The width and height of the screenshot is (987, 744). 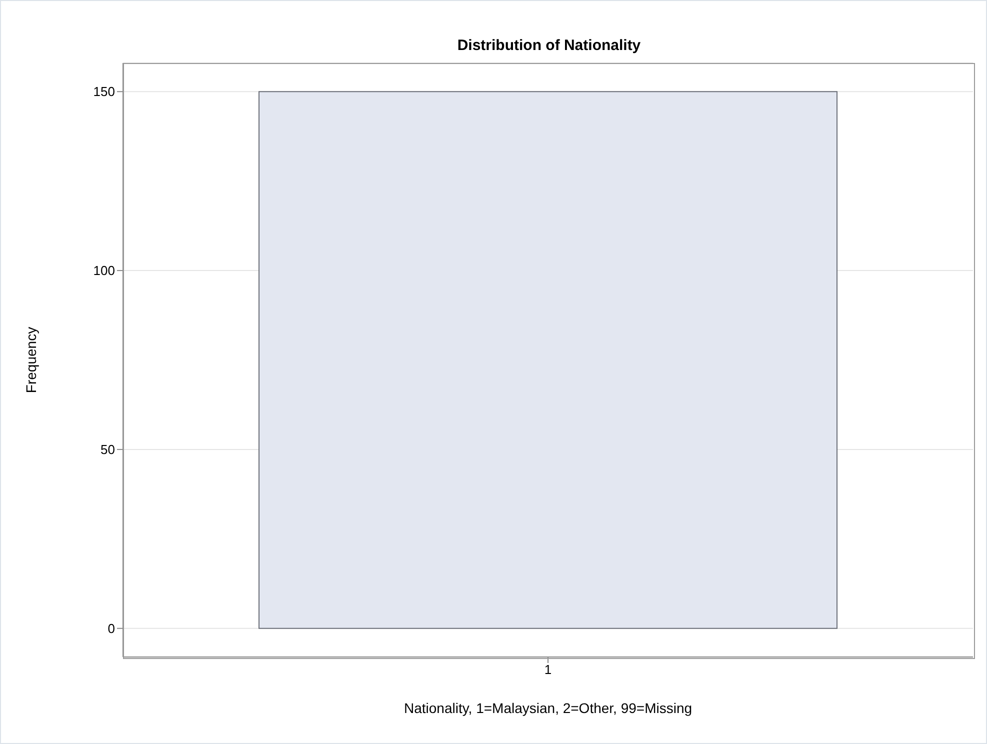 I want to click on y-tick-label: 50, so click(x=107, y=450).